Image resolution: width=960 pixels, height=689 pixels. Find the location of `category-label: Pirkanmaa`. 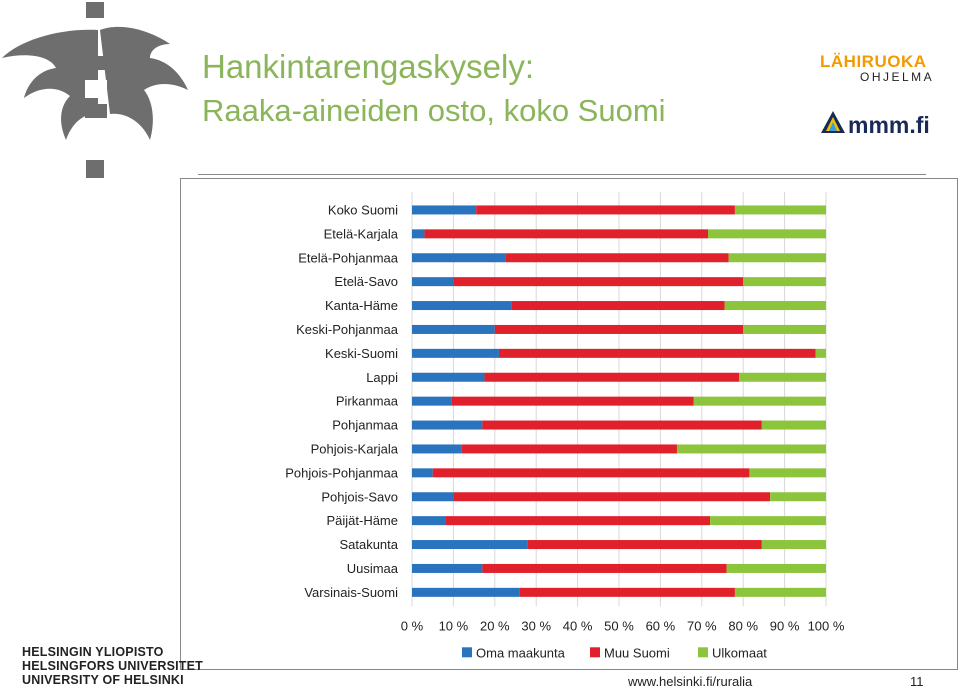

category-label: Pirkanmaa is located at coordinates (367, 401).